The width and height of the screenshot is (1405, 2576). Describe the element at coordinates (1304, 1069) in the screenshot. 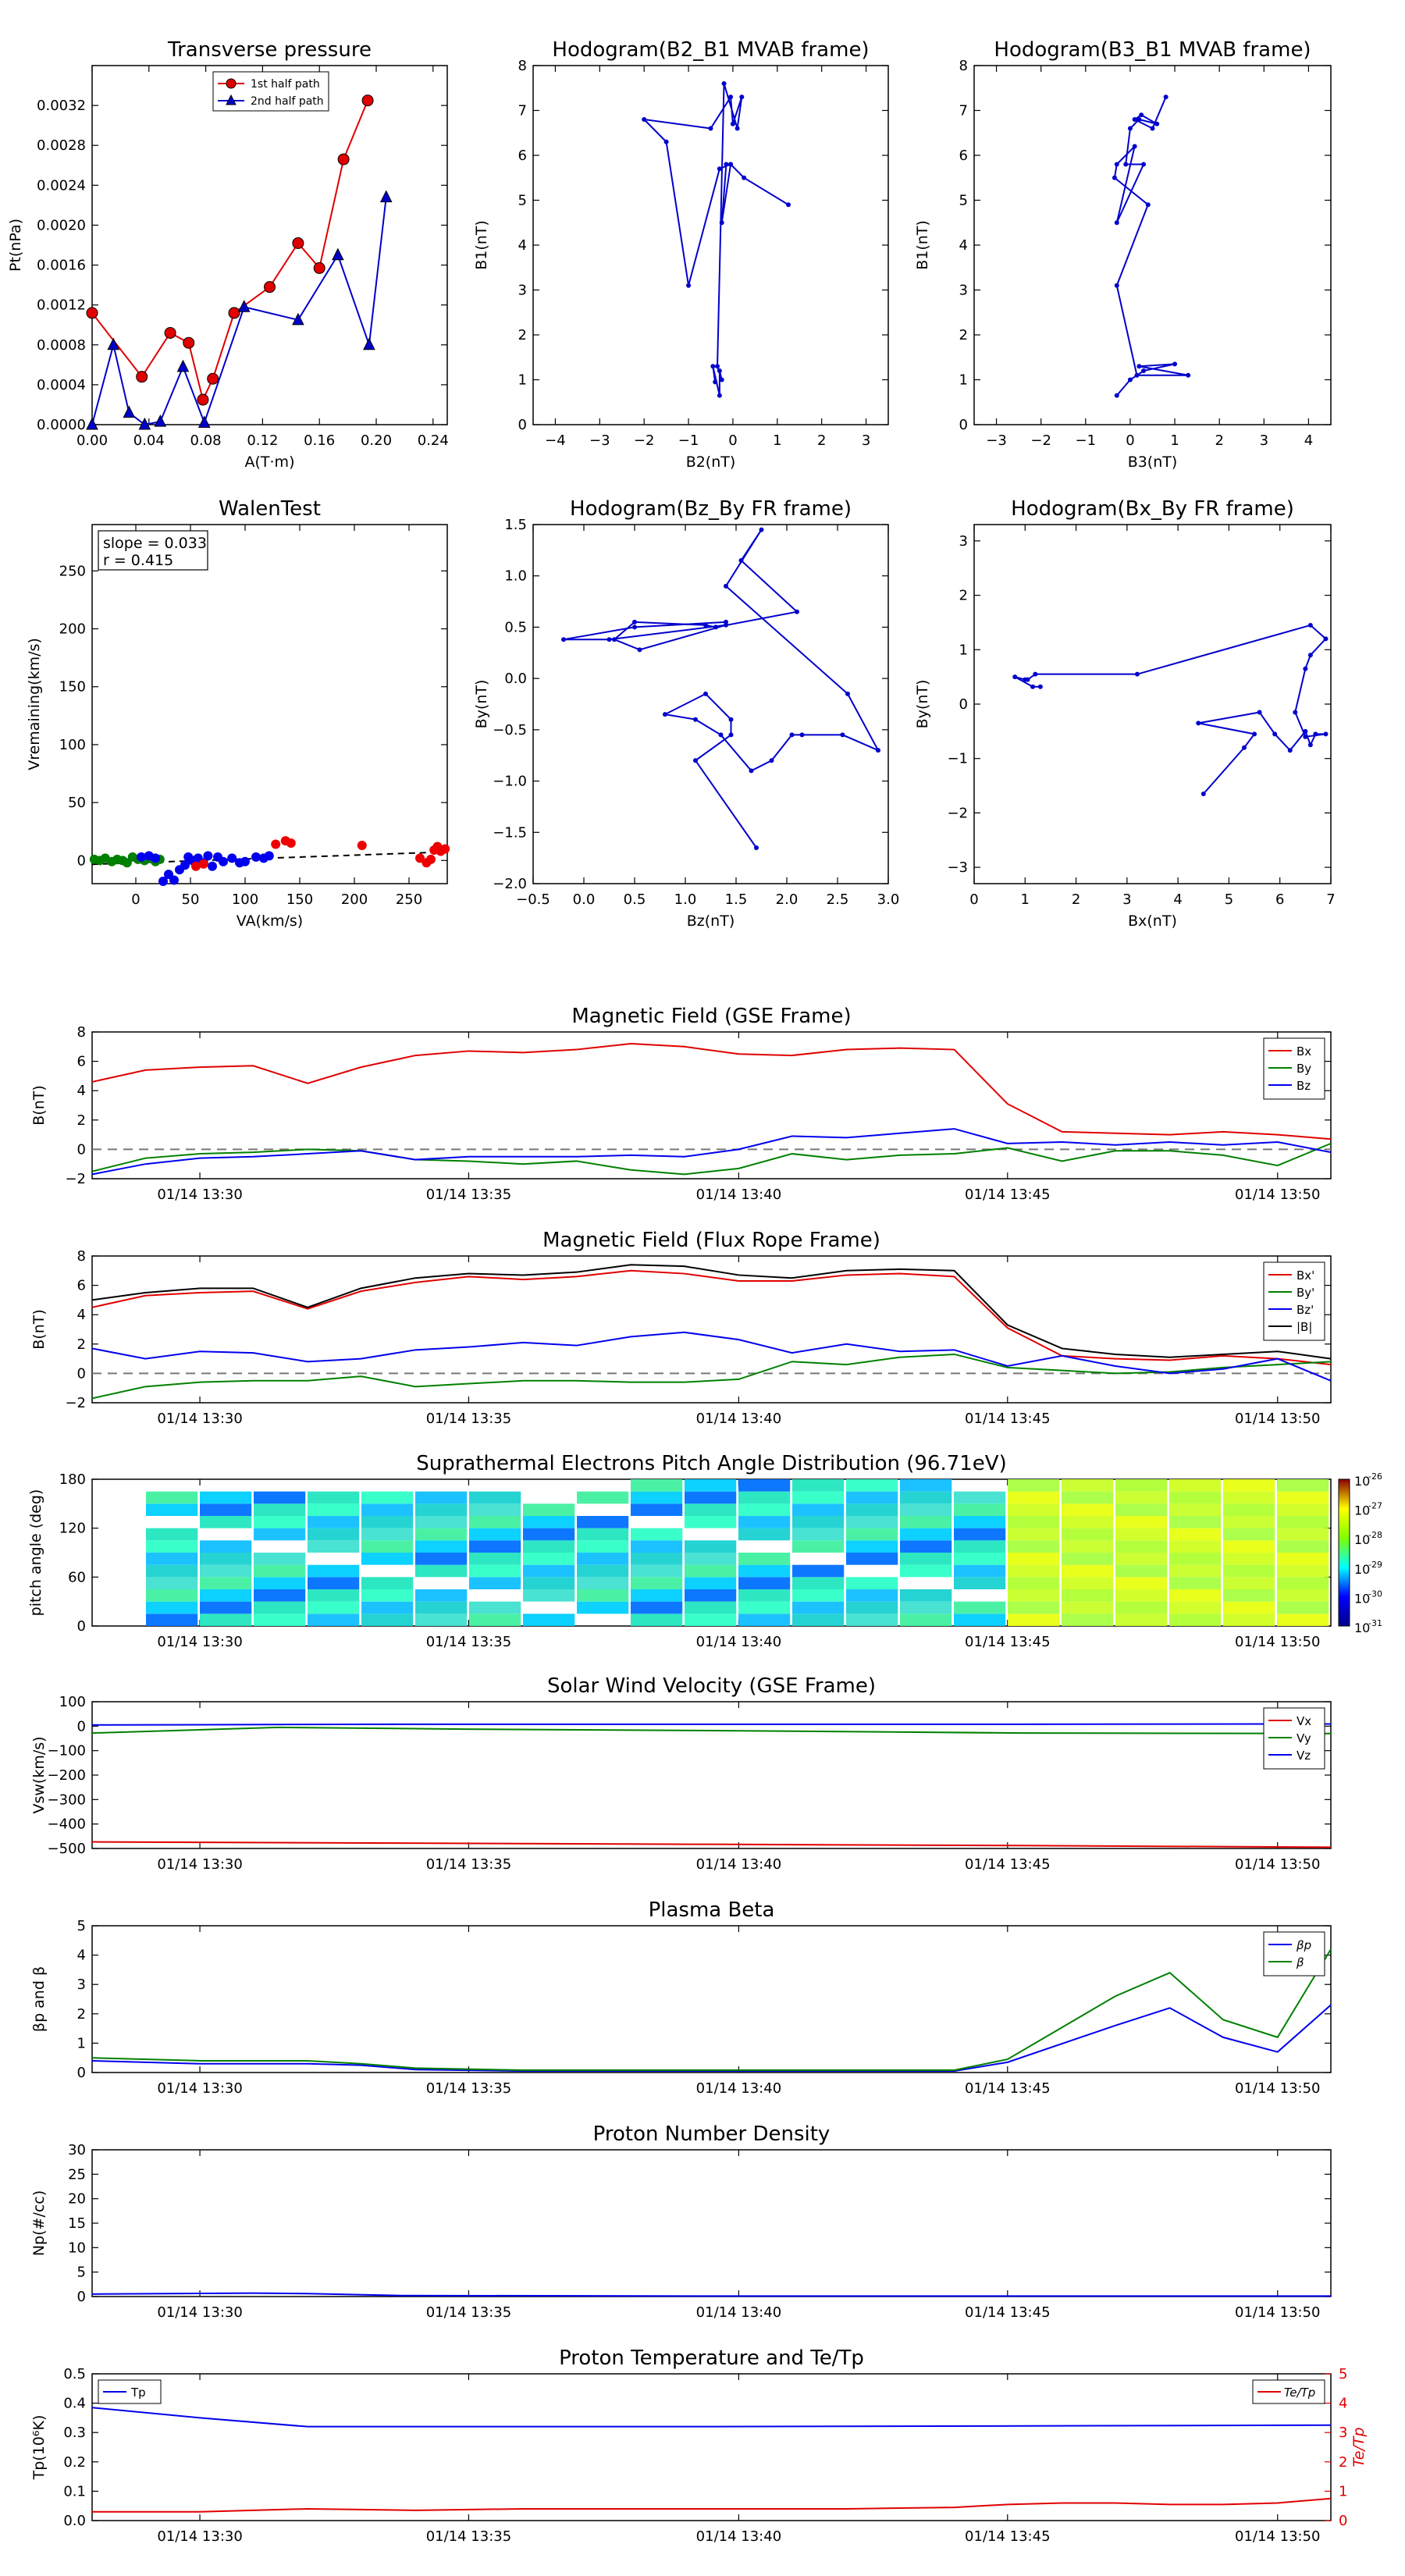

I see `legend-label: By` at that location.